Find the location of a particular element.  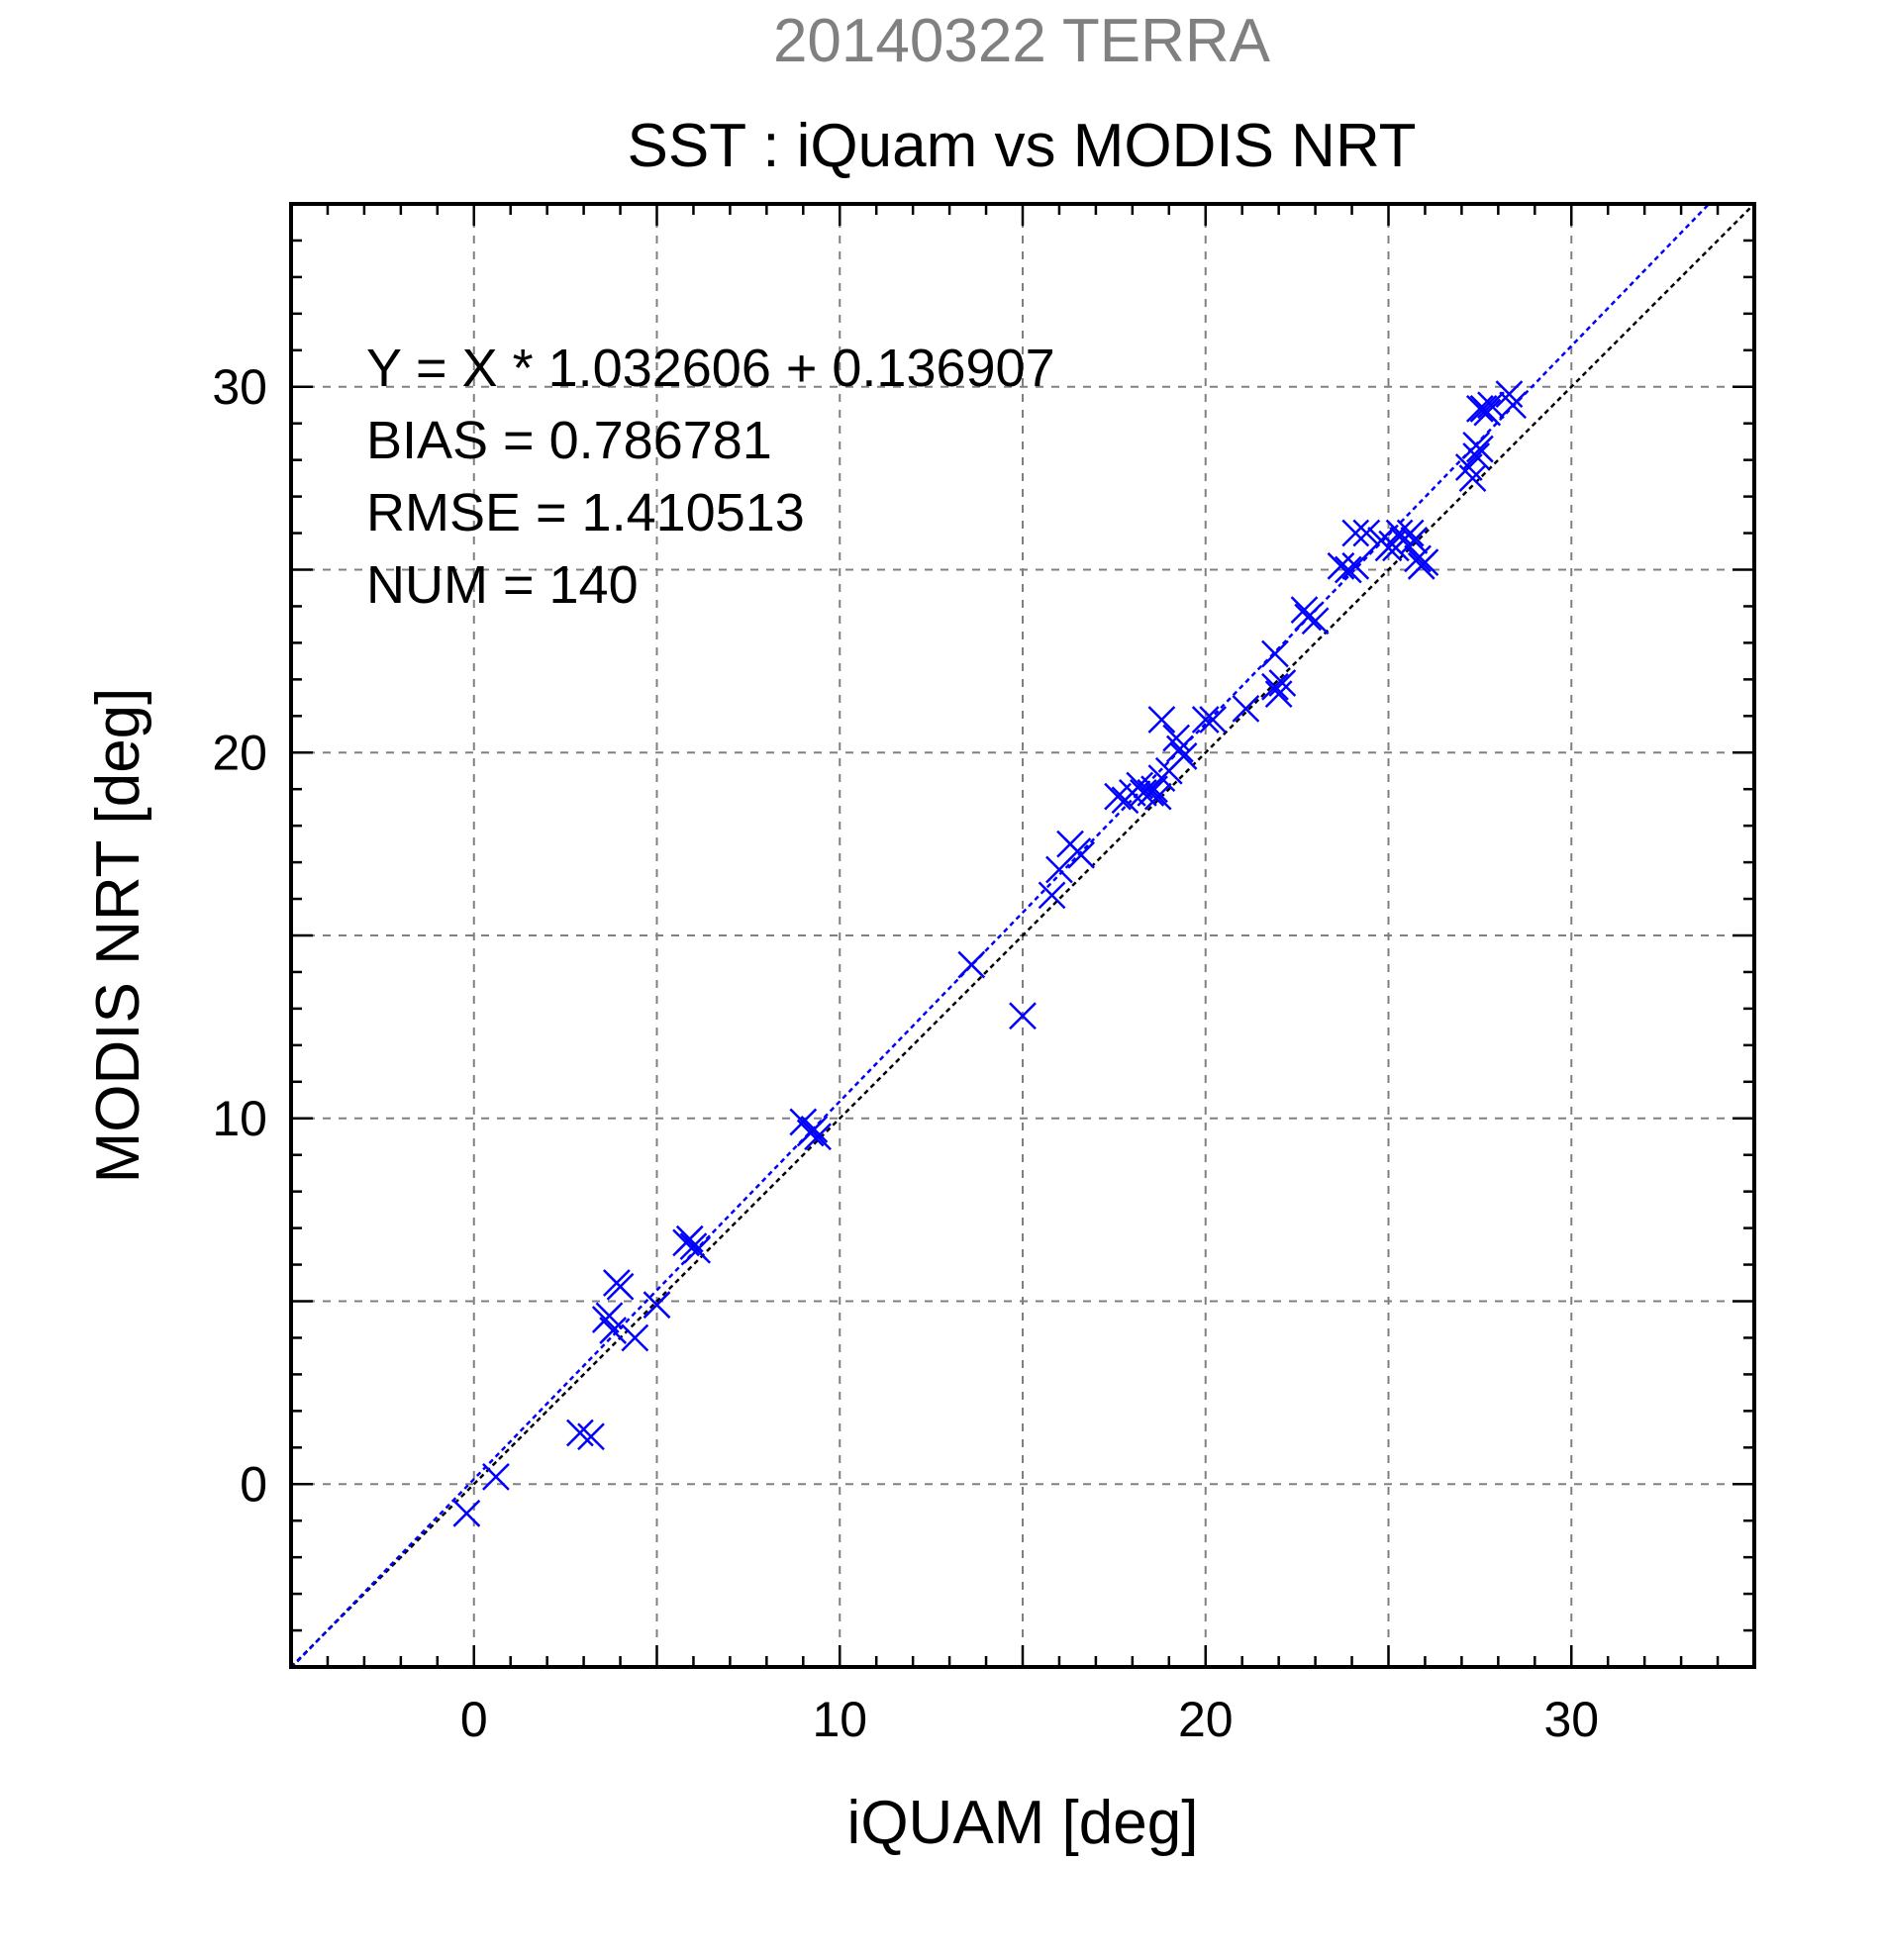

x-tick-label: 20 is located at coordinates (1206, 1719).